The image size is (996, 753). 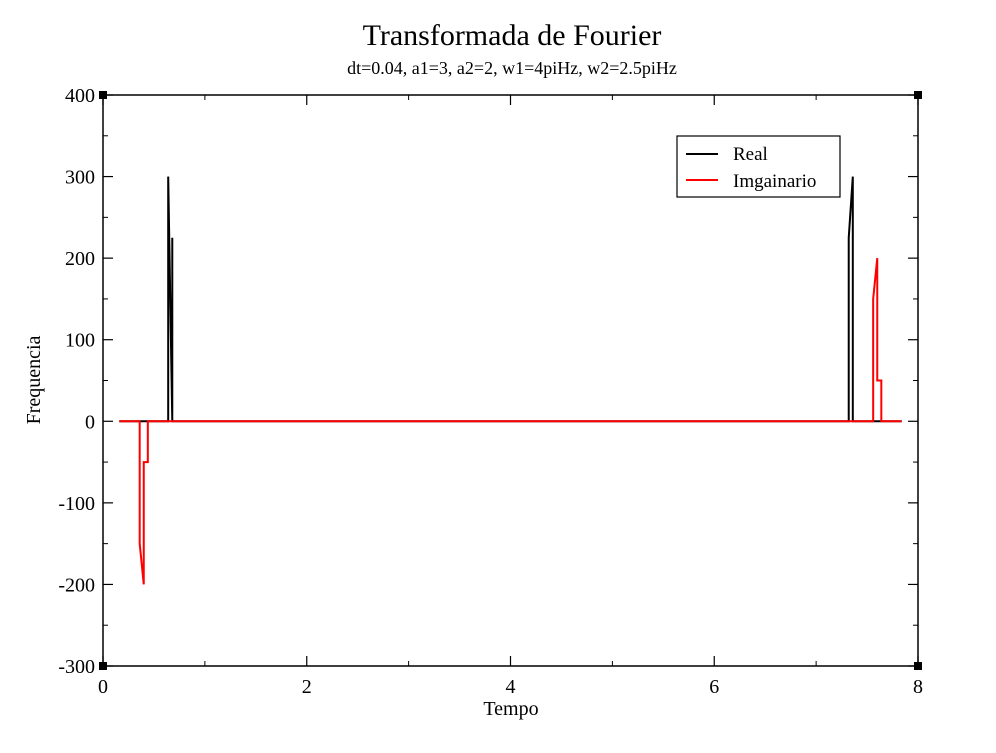 I want to click on y-axis-label: Frequencia, so click(x=34, y=379).